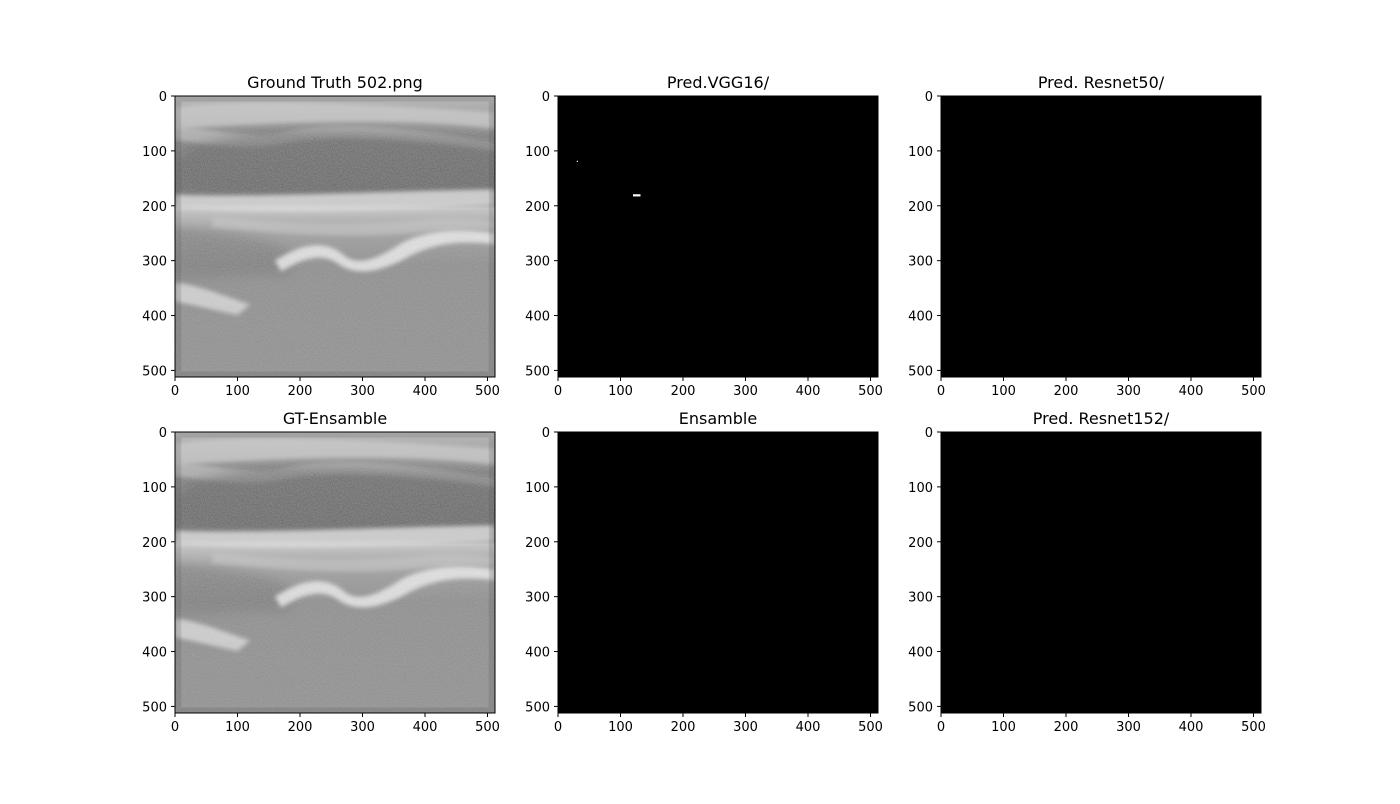 Image resolution: width=1400 pixels, height=804 pixels. I want to click on panel-title: GT-Ensamble, so click(335, 418).